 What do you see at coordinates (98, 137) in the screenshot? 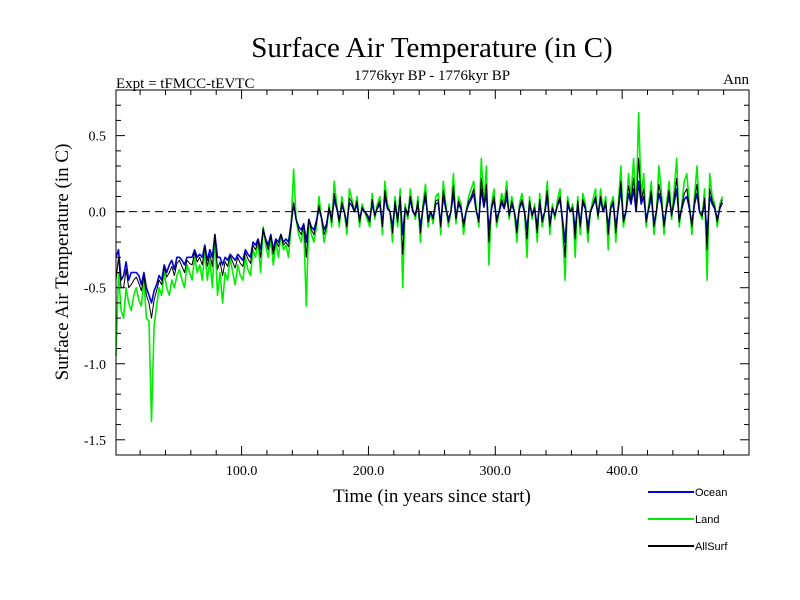
I see `y-tick-label: 0.5` at bounding box center [98, 137].